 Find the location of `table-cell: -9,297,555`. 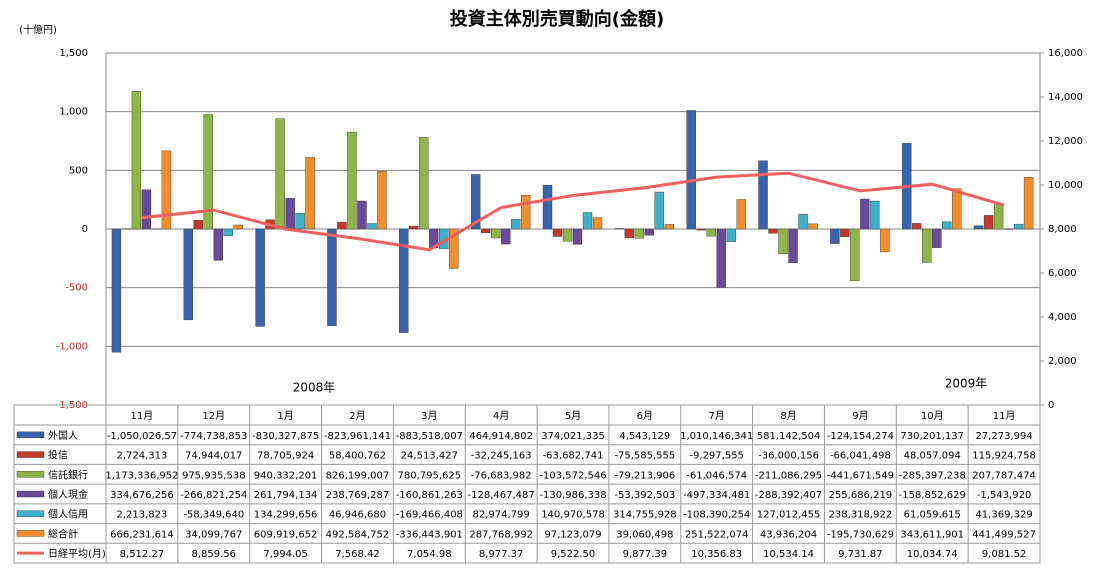

table-cell: -9,297,555 is located at coordinates (716, 456).